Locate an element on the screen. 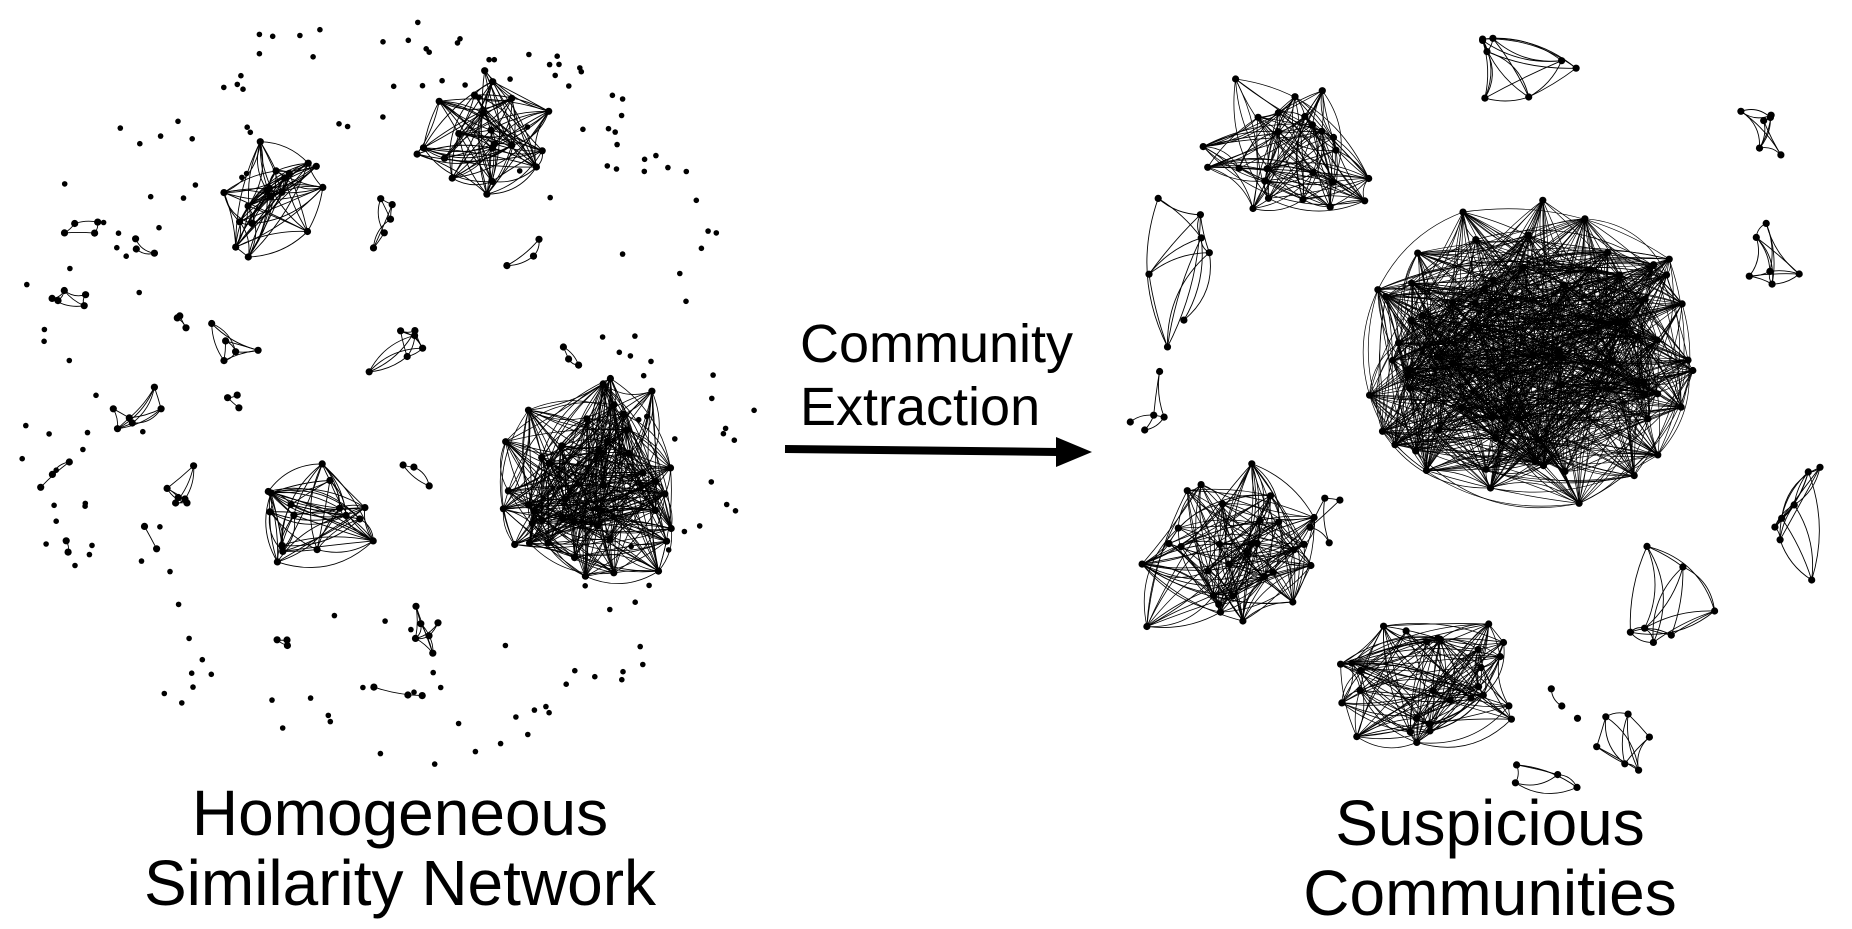  arrow-label-line1: Community is located at coordinates (936, 344).